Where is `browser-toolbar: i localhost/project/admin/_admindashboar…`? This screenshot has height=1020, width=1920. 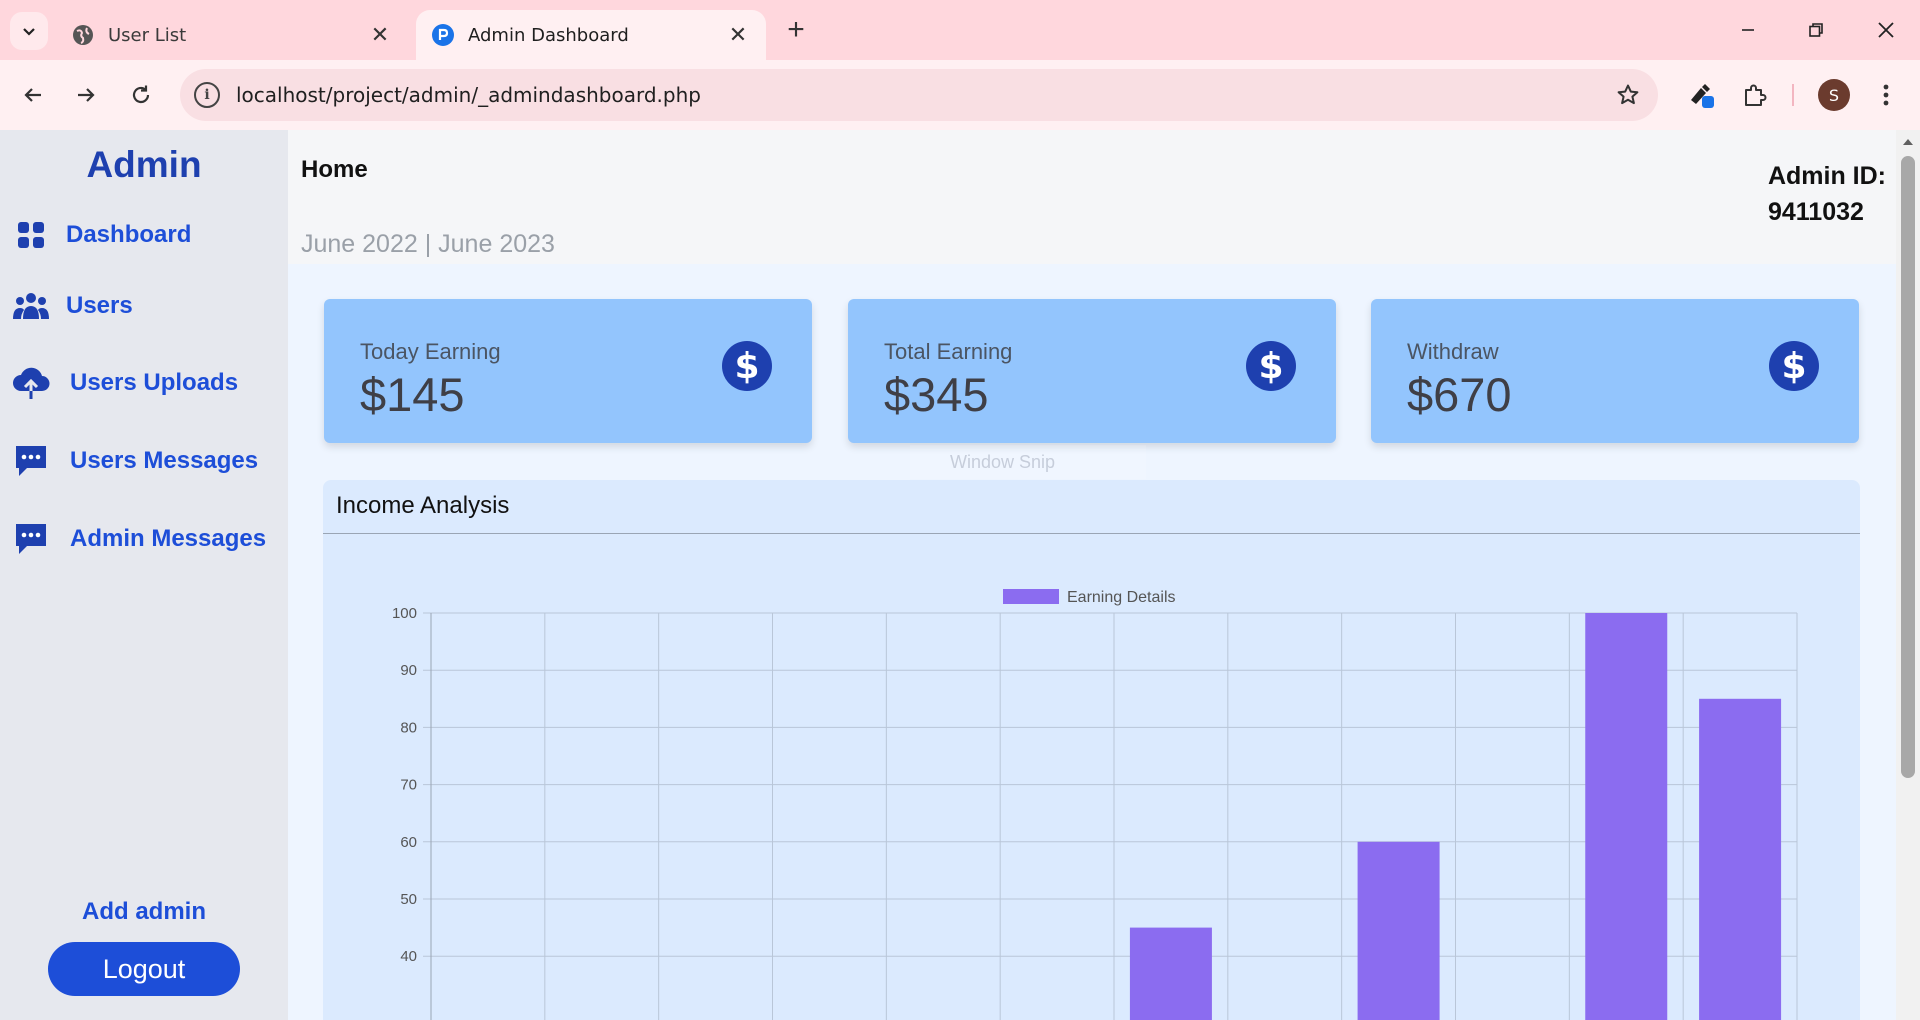
browser-toolbar: i localhost/project/admin/_admindashboar… is located at coordinates (960, 95).